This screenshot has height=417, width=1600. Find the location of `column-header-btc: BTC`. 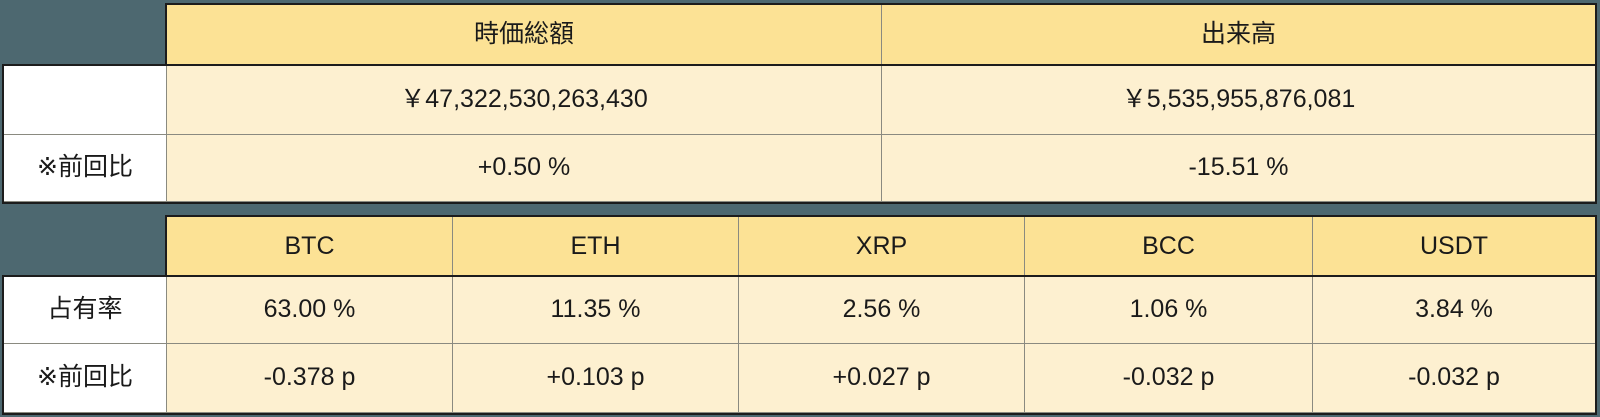

column-header-btc: BTC is located at coordinates (309, 246).